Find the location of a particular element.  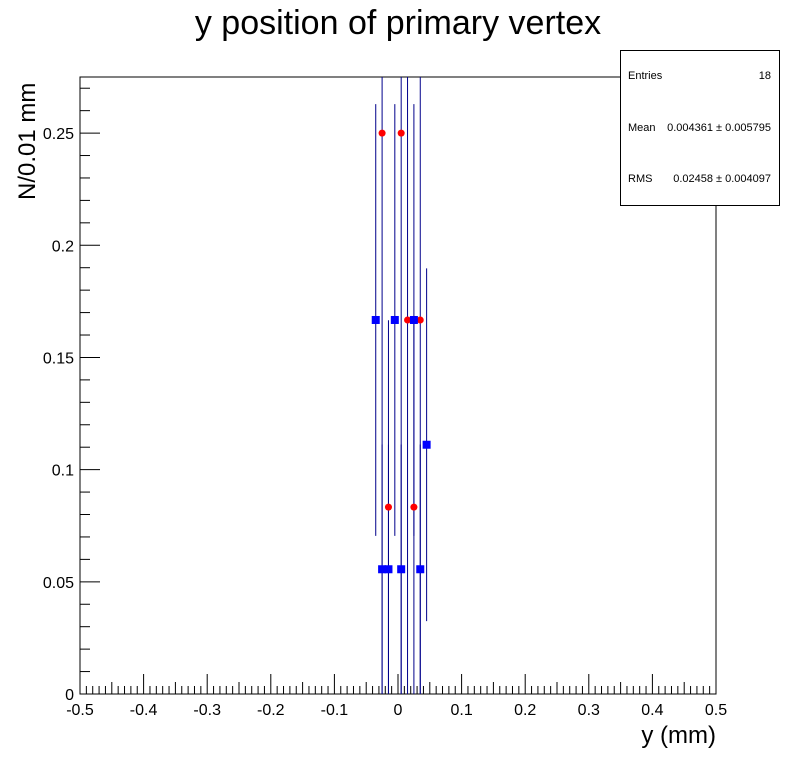

y-axis-label: N/0.01 mm is located at coordinates (27, 141).